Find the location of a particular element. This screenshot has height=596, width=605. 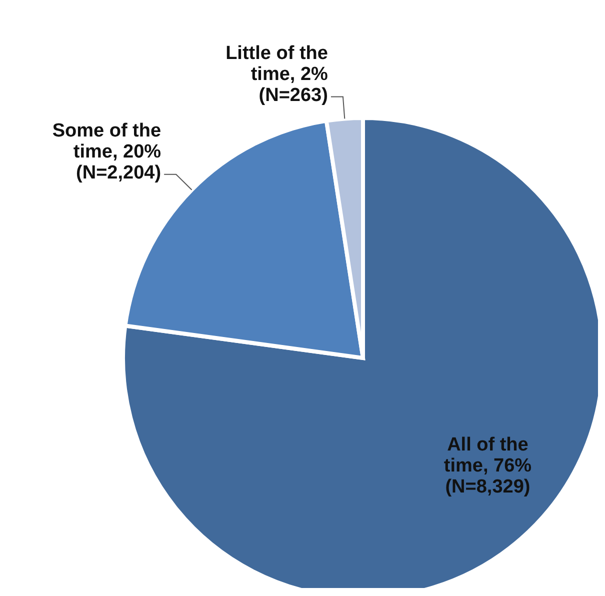

slice-label: Some of the time, 20% (N=2,204) is located at coordinates (107, 152).